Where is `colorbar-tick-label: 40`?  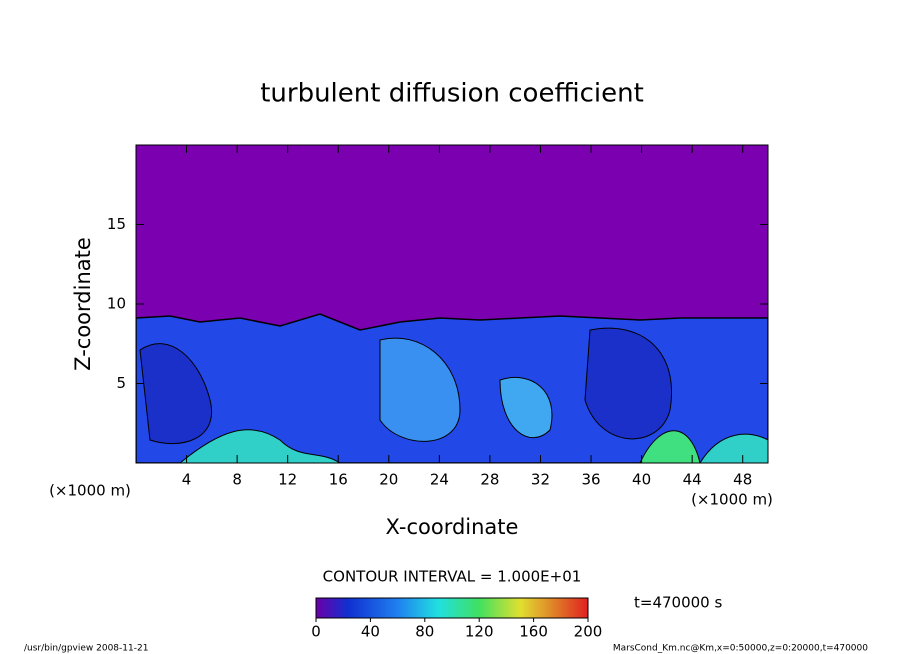 colorbar-tick-label: 40 is located at coordinates (370, 632).